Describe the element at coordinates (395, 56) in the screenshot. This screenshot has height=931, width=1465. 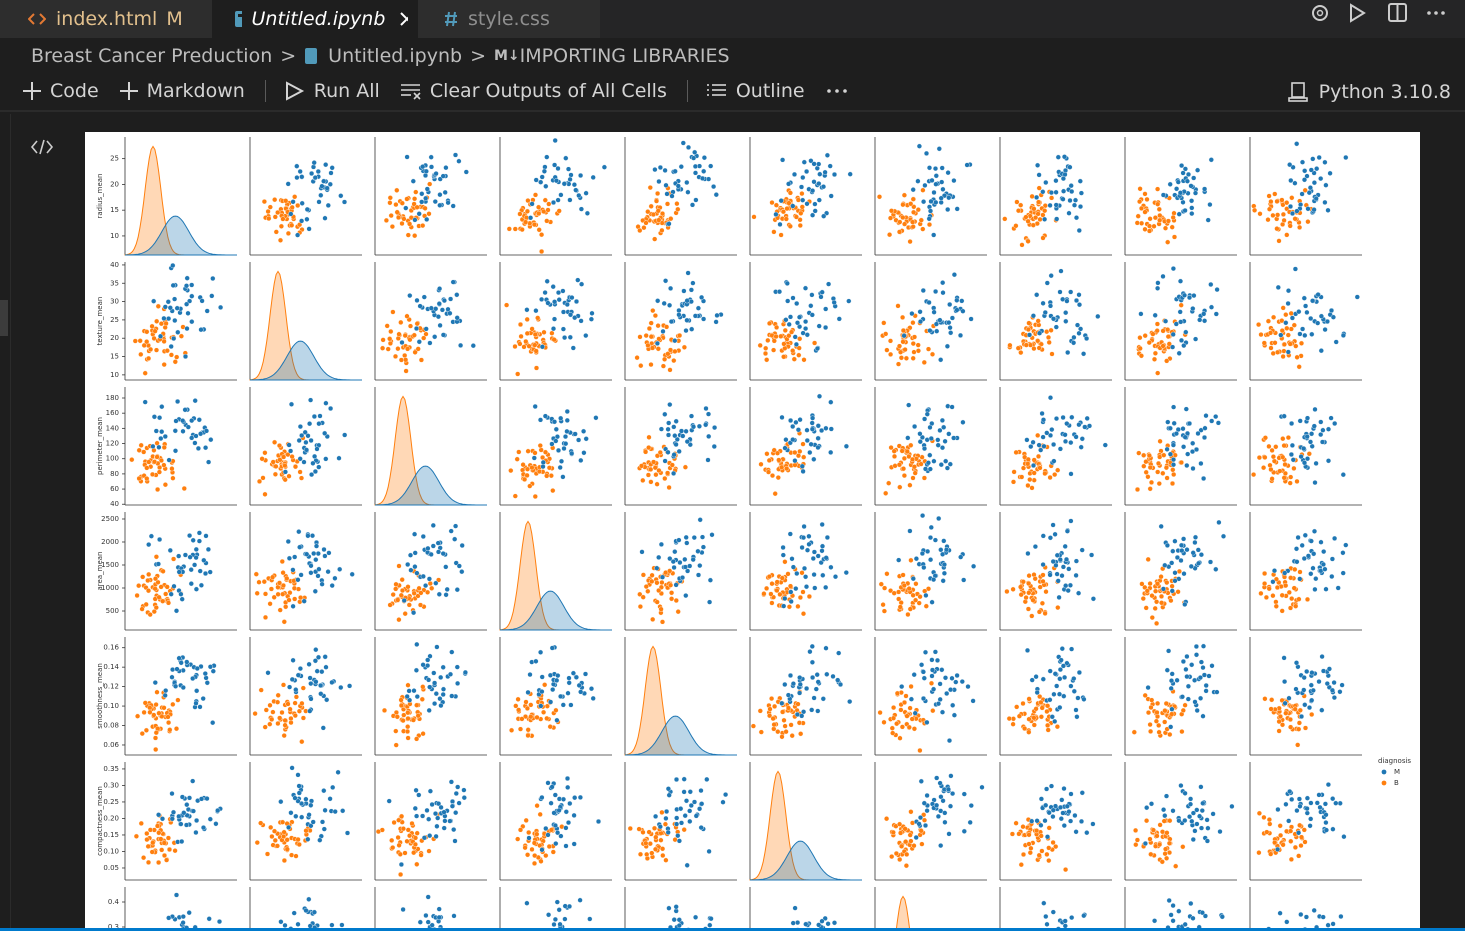
I see `breadcrumb: Untitled.ipynb` at that location.